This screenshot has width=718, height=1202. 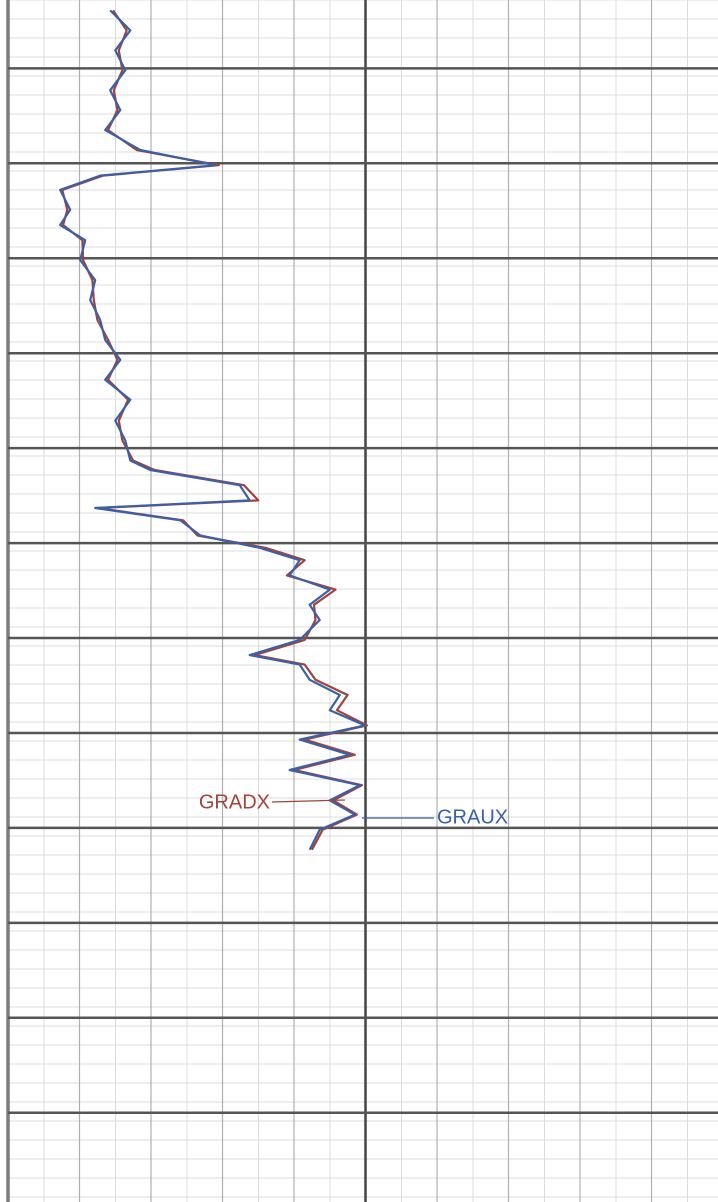 What do you see at coordinates (308, 801) in the screenshot?
I see `leader-line` at bounding box center [308, 801].